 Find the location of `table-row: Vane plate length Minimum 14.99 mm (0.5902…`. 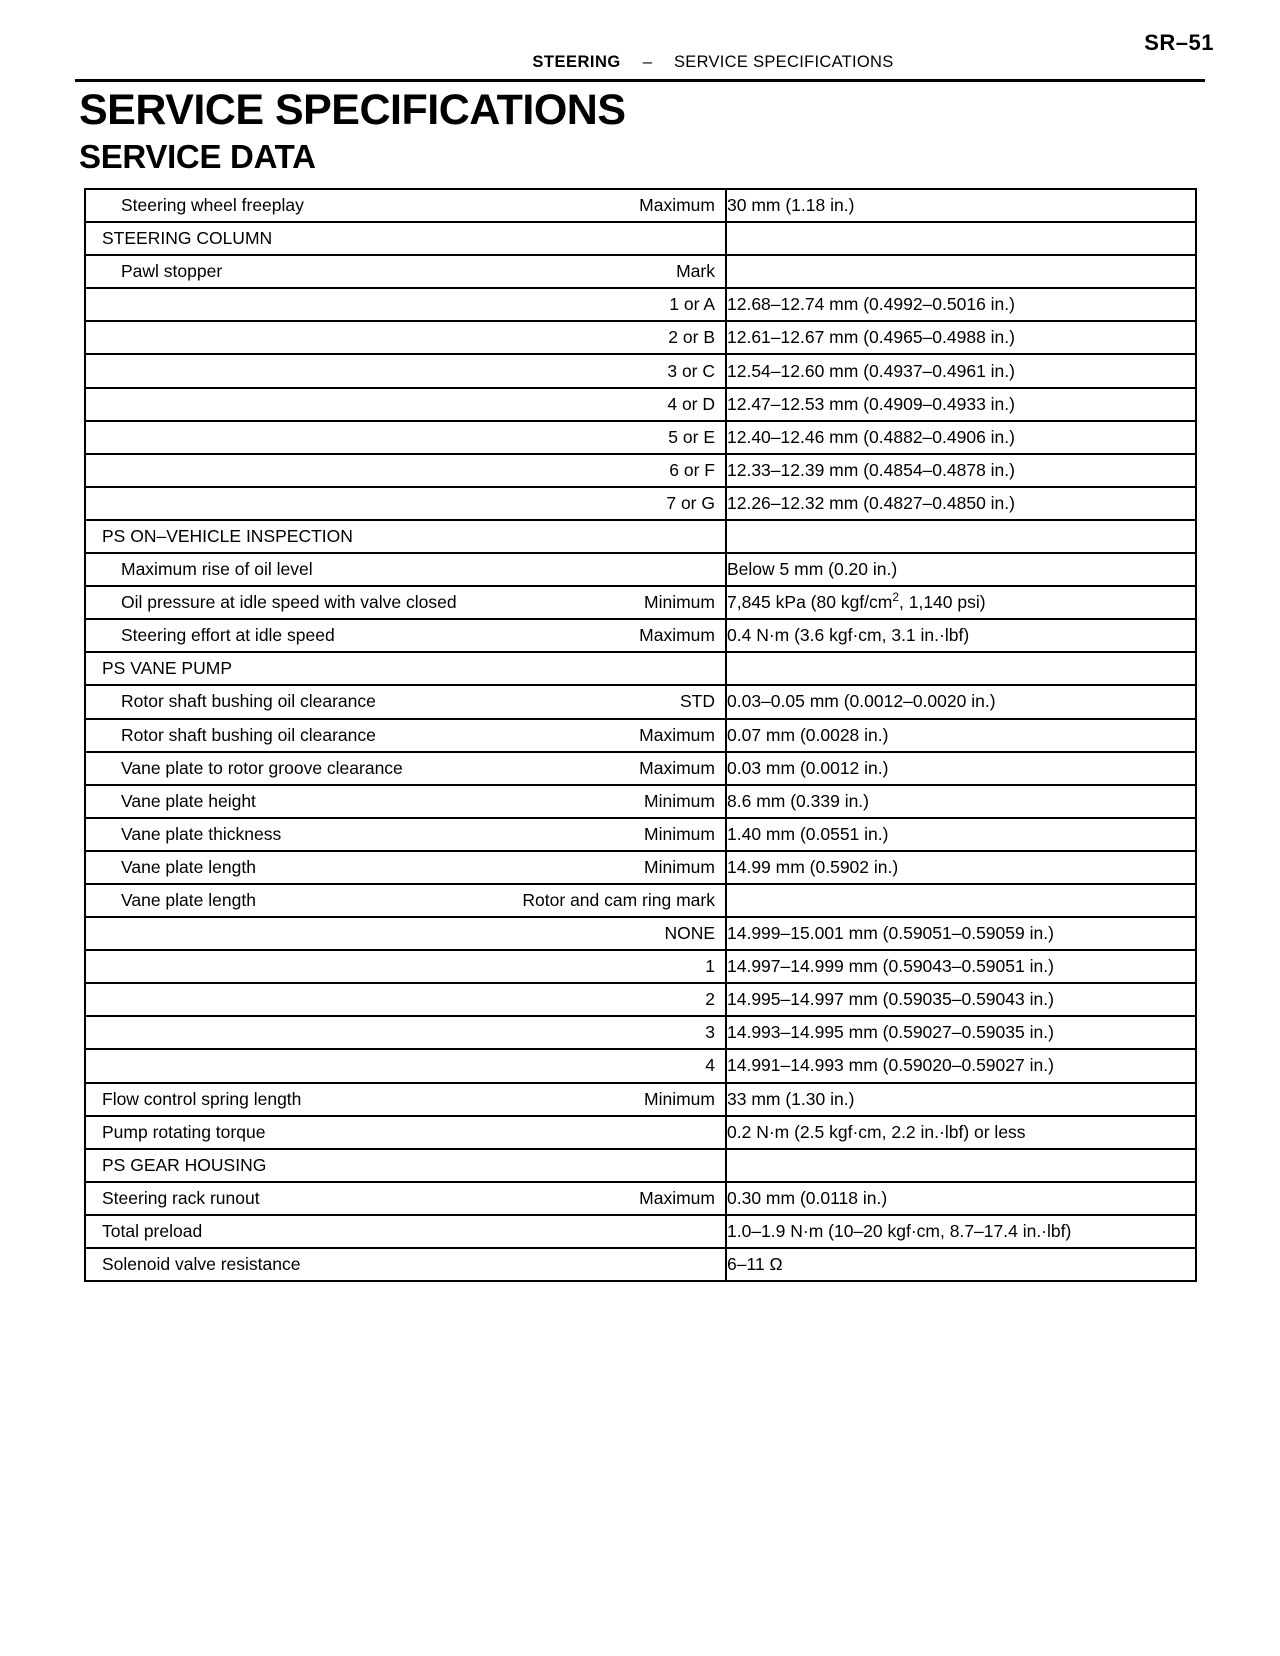

table-row: Vane plate length Minimum 14.99 mm (0.5902… is located at coordinates (640, 867).